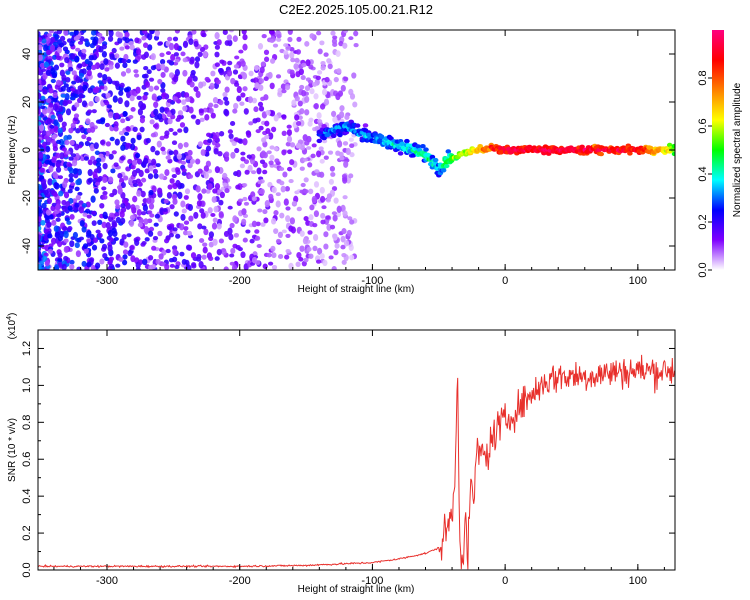  I want to click on colorbar-tick-label: 0.6, so click(703, 125).